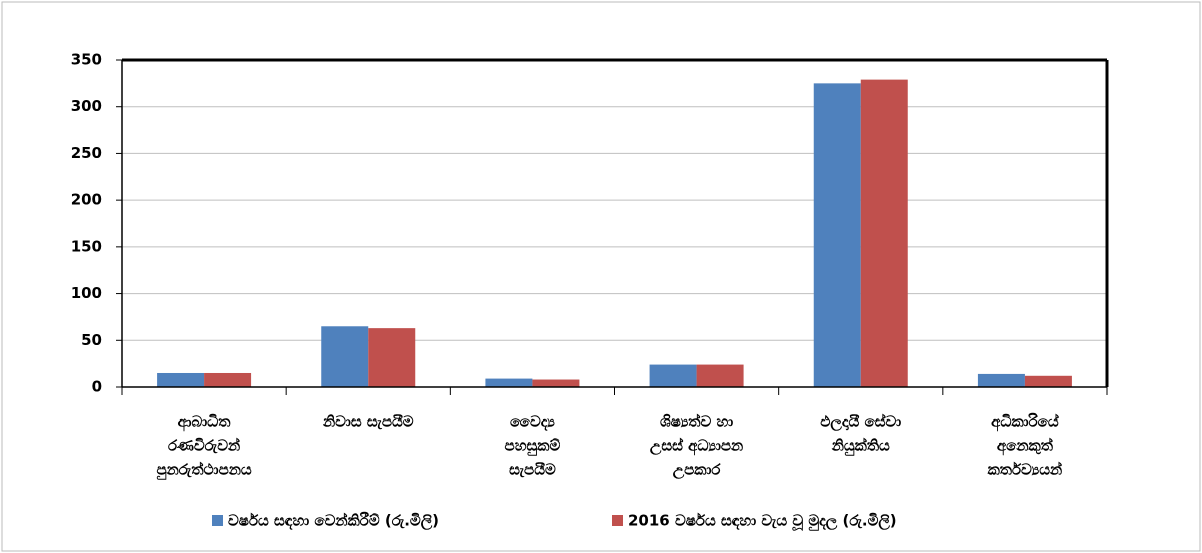  Describe the element at coordinates (1025, 445) in the screenshot. I see `x-tick-label: අනෙකුත්` at that location.